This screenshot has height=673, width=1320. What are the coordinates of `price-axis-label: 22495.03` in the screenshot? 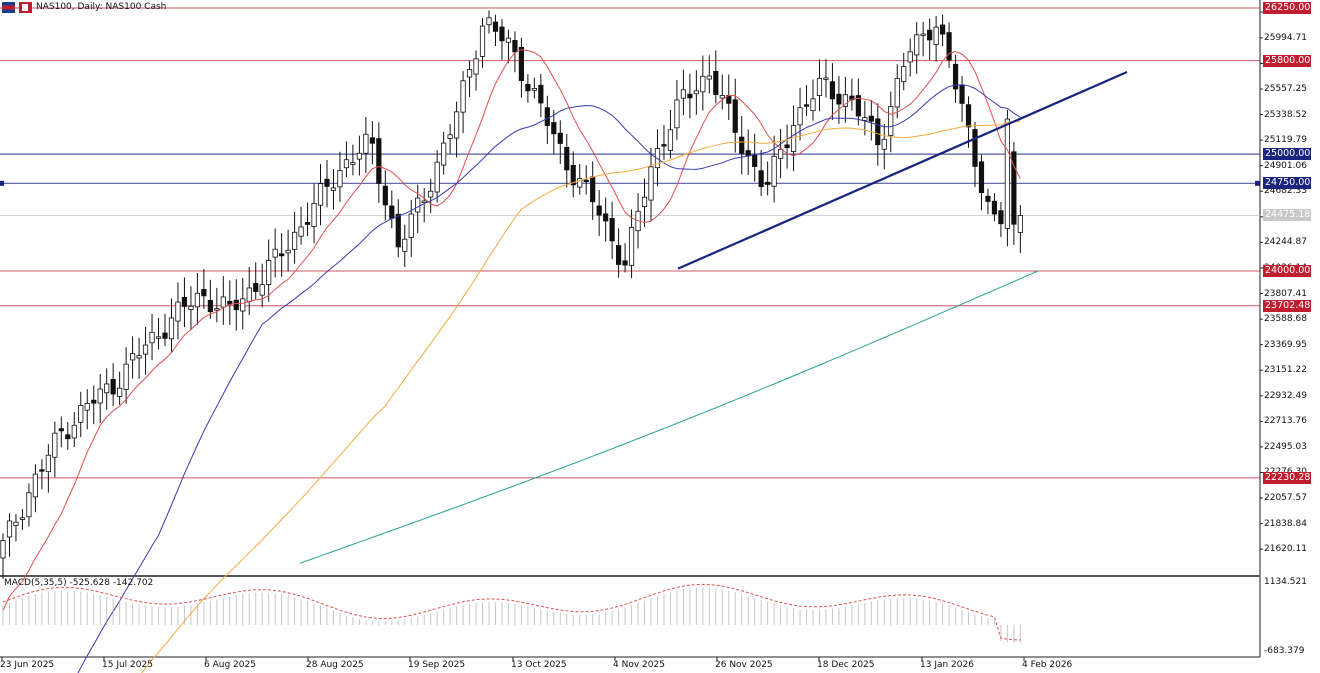 It's located at (1285, 446).